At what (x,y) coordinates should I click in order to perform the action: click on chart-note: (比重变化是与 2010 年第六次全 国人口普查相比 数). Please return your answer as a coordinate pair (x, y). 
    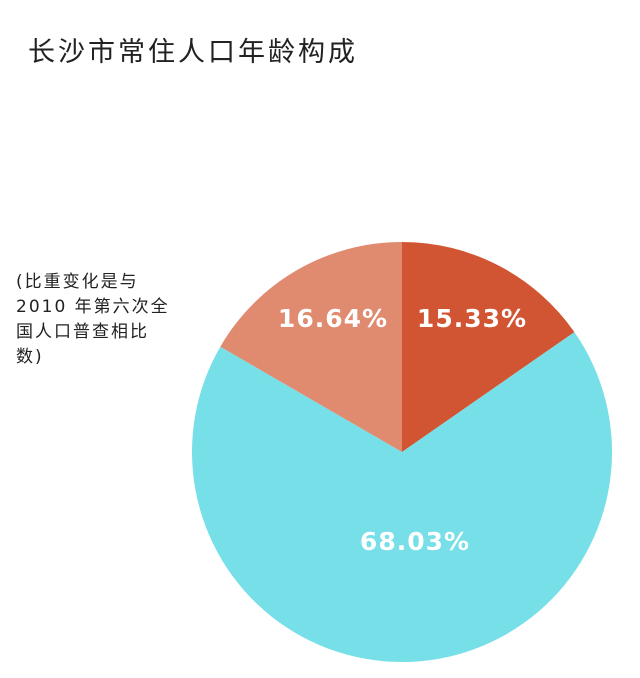
    Looking at the image, I should click on (111, 320).